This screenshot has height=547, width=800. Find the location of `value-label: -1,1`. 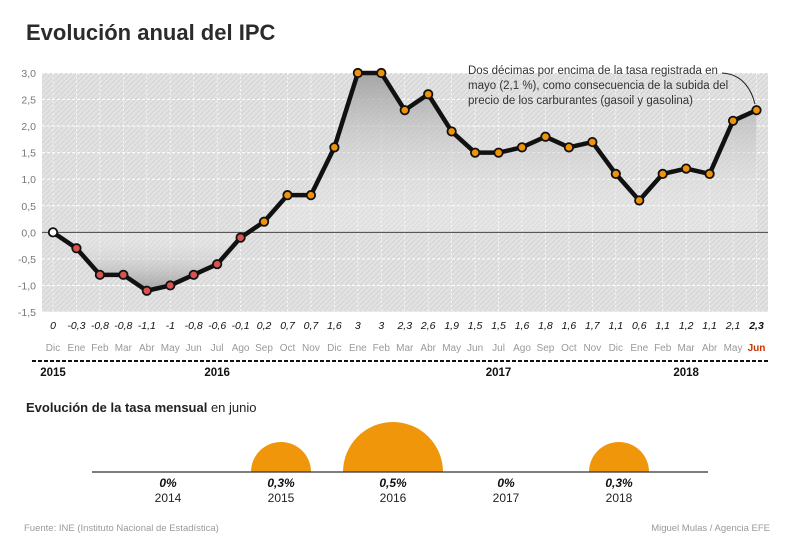

value-label: -1,1 is located at coordinates (147, 326).